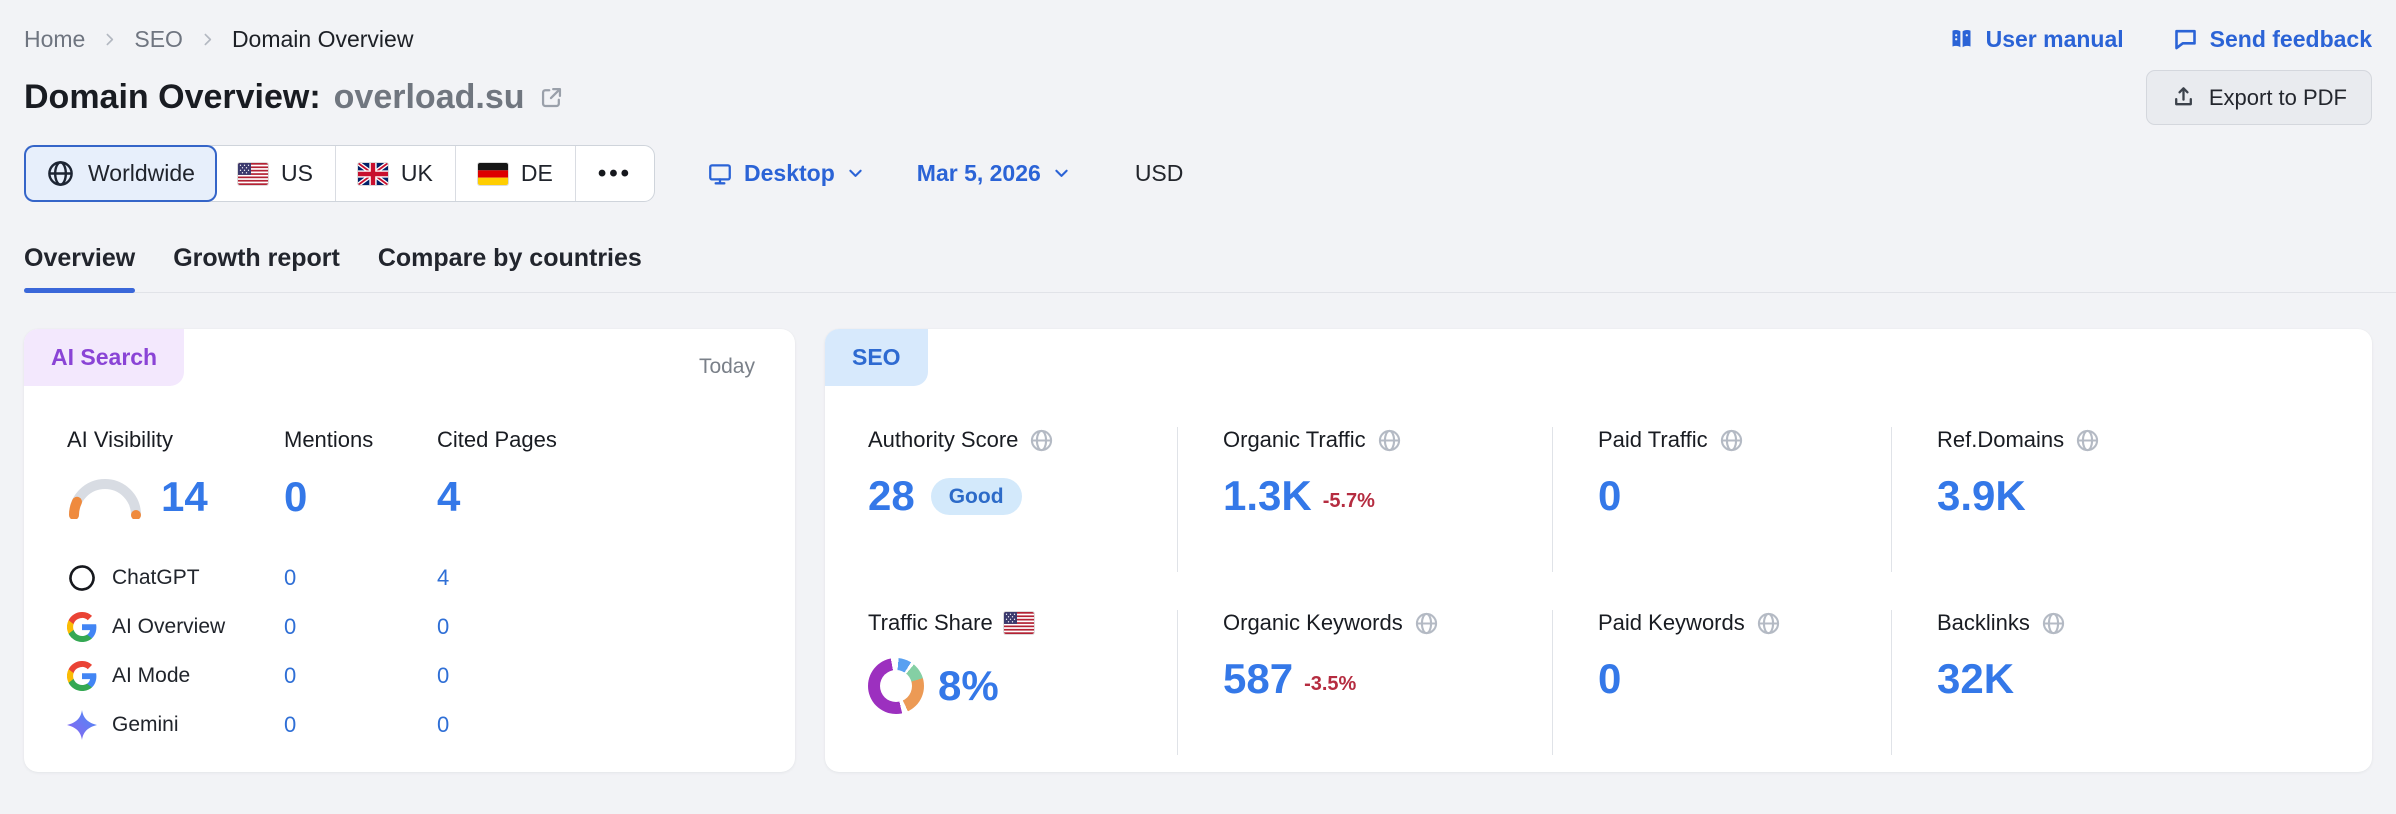 The height and width of the screenshot is (814, 2396). What do you see at coordinates (394, 173) in the screenshot?
I see `location-uk: UK` at bounding box center [394, 173].